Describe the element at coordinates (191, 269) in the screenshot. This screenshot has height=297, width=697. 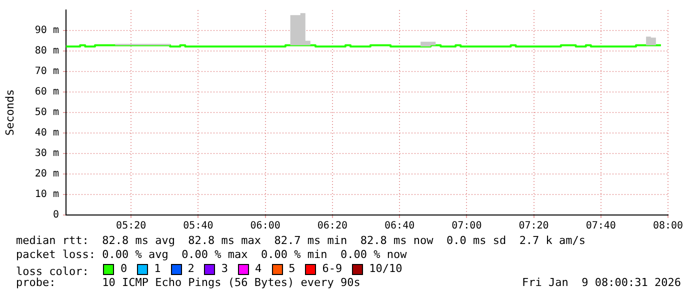
I see `legend-label: 2` at that location.